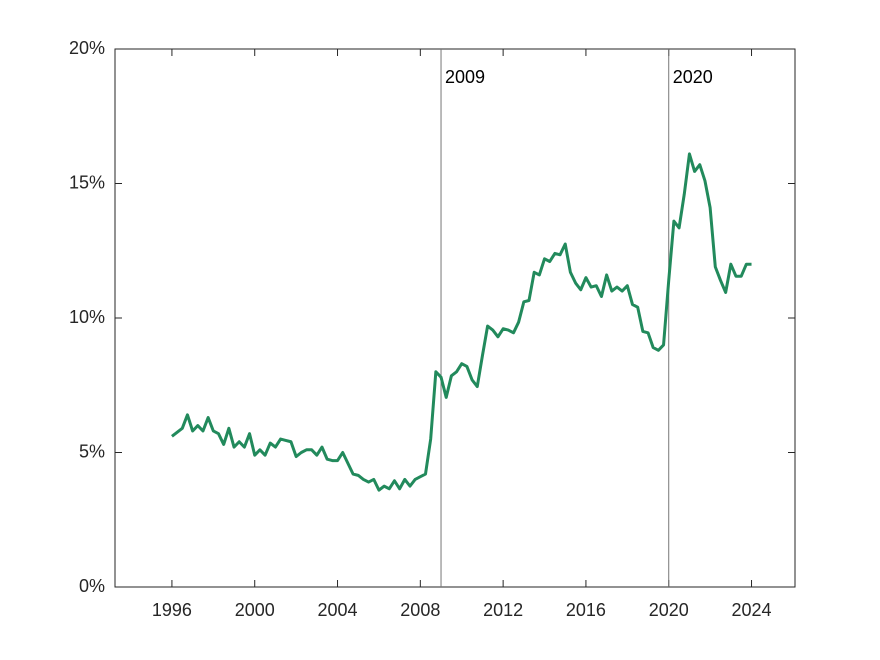  Describe the element at coordinates (255, 610) in the screenshot. I see `x-tick-label: 2000` at that location.